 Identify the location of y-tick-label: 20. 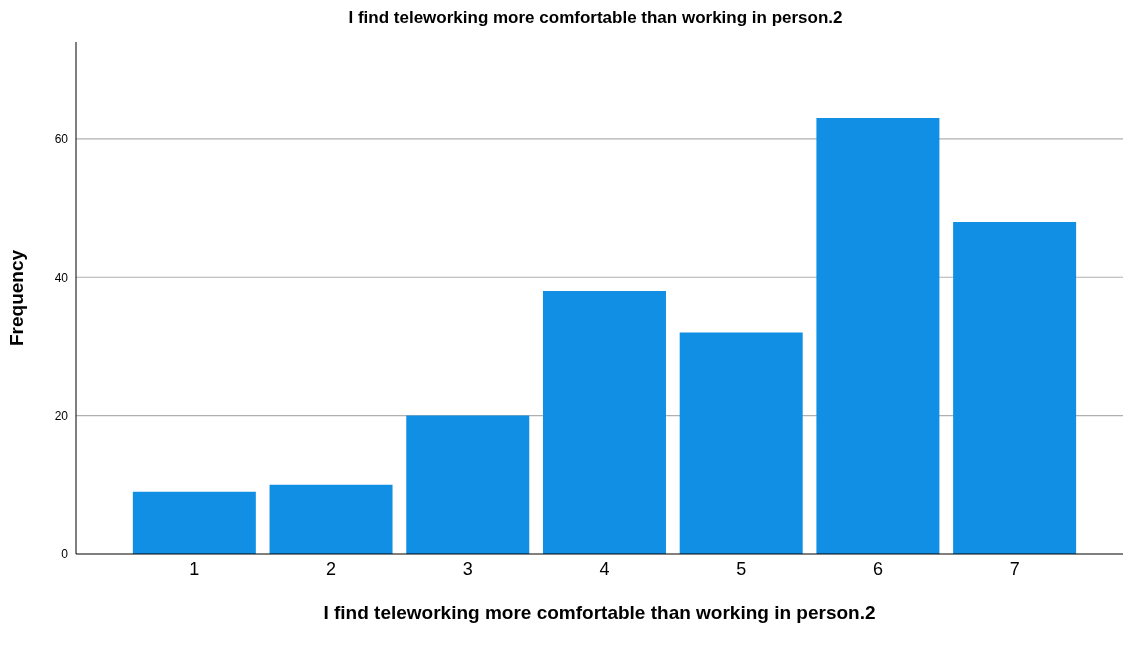
(61, 415).